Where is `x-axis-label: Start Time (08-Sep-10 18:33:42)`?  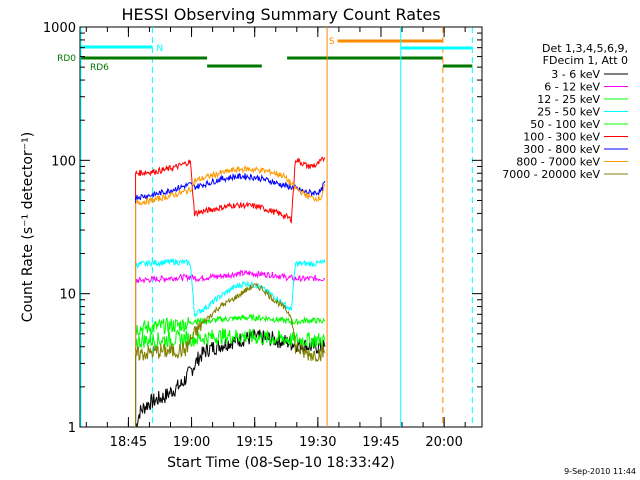
x-axis-label: Start Time (08-Sep-10 18:33:42) is located at coordinates (281, 463).